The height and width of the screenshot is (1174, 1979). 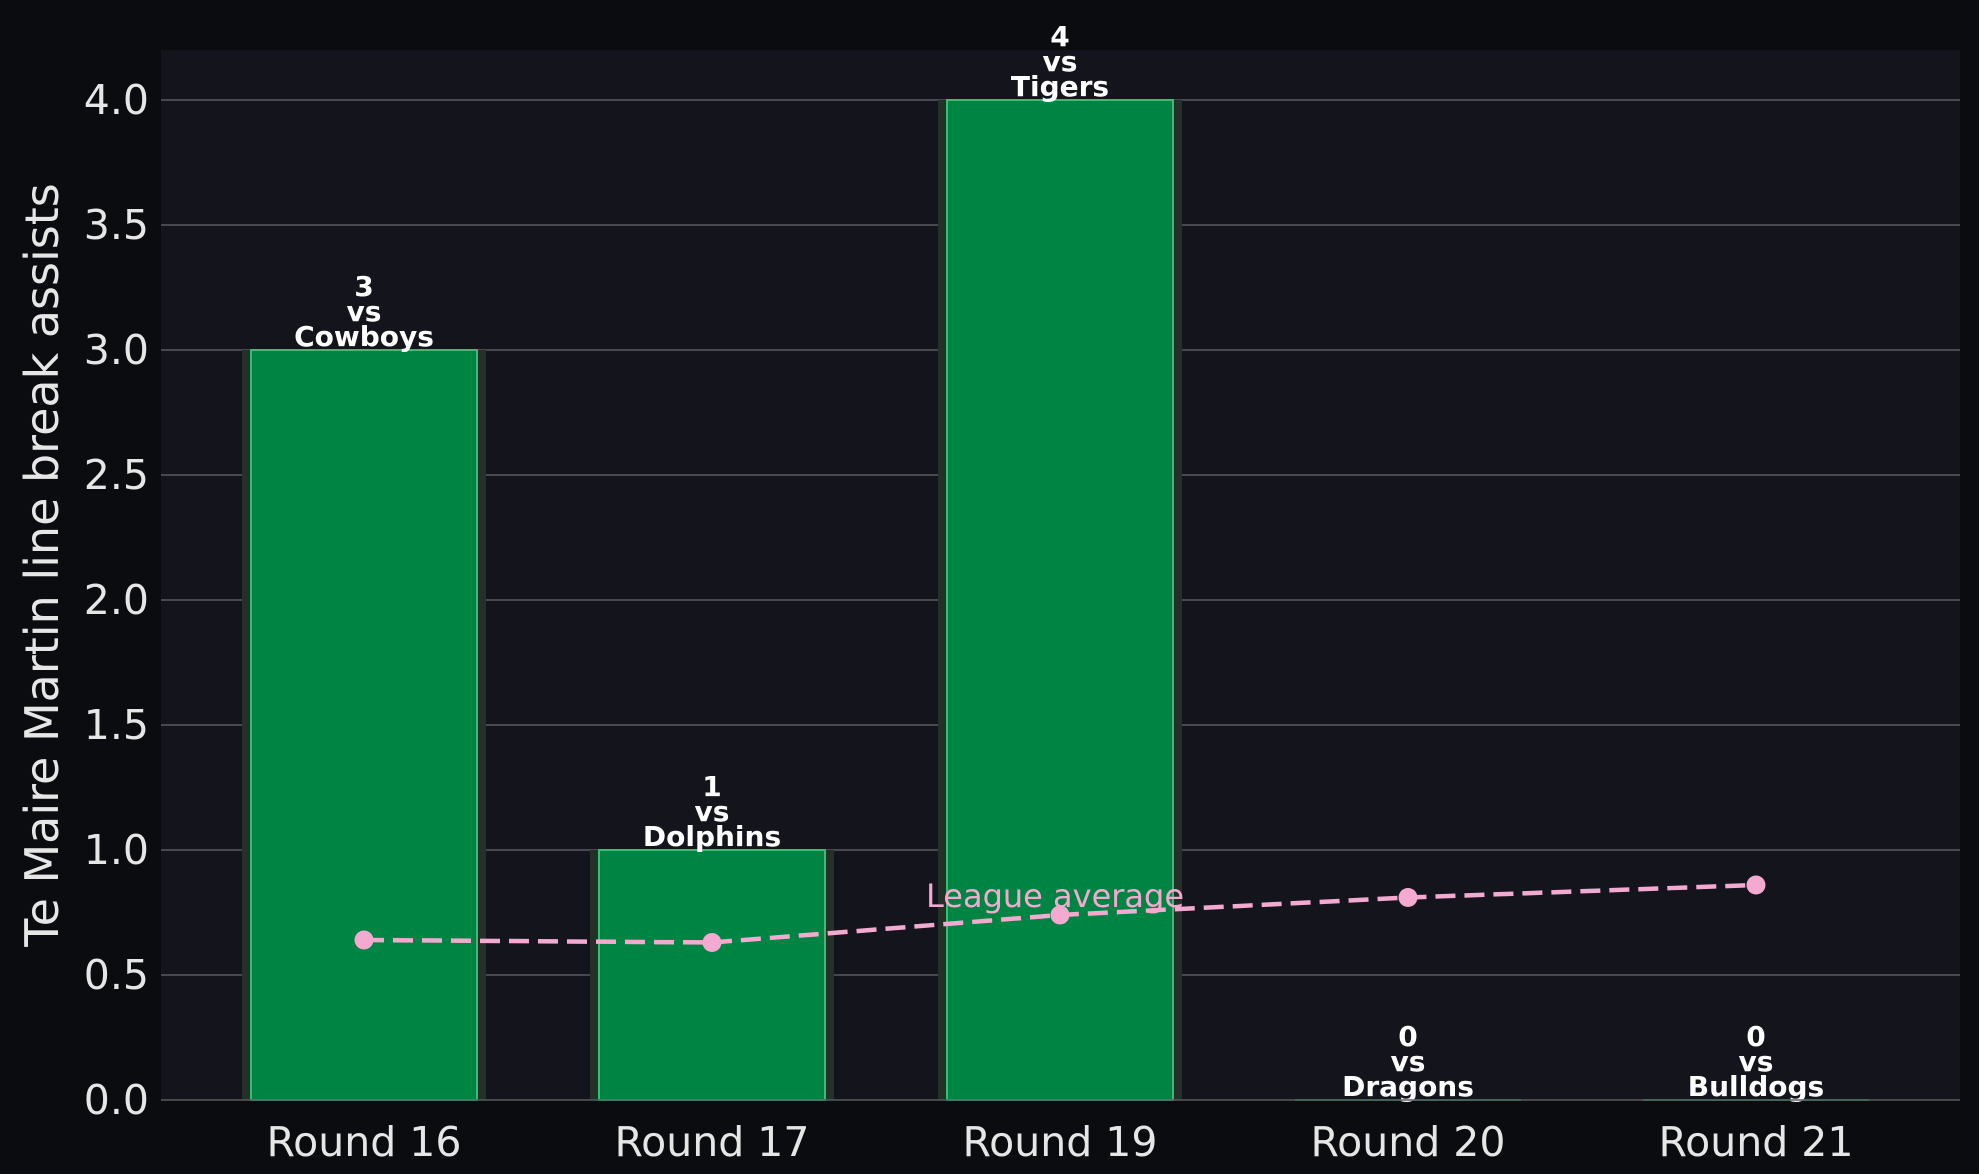 What do you see at coordinates (1055, 896) in the screenshot?
I see `league-average-annotation: League average` at bounding box center [1055, 896].